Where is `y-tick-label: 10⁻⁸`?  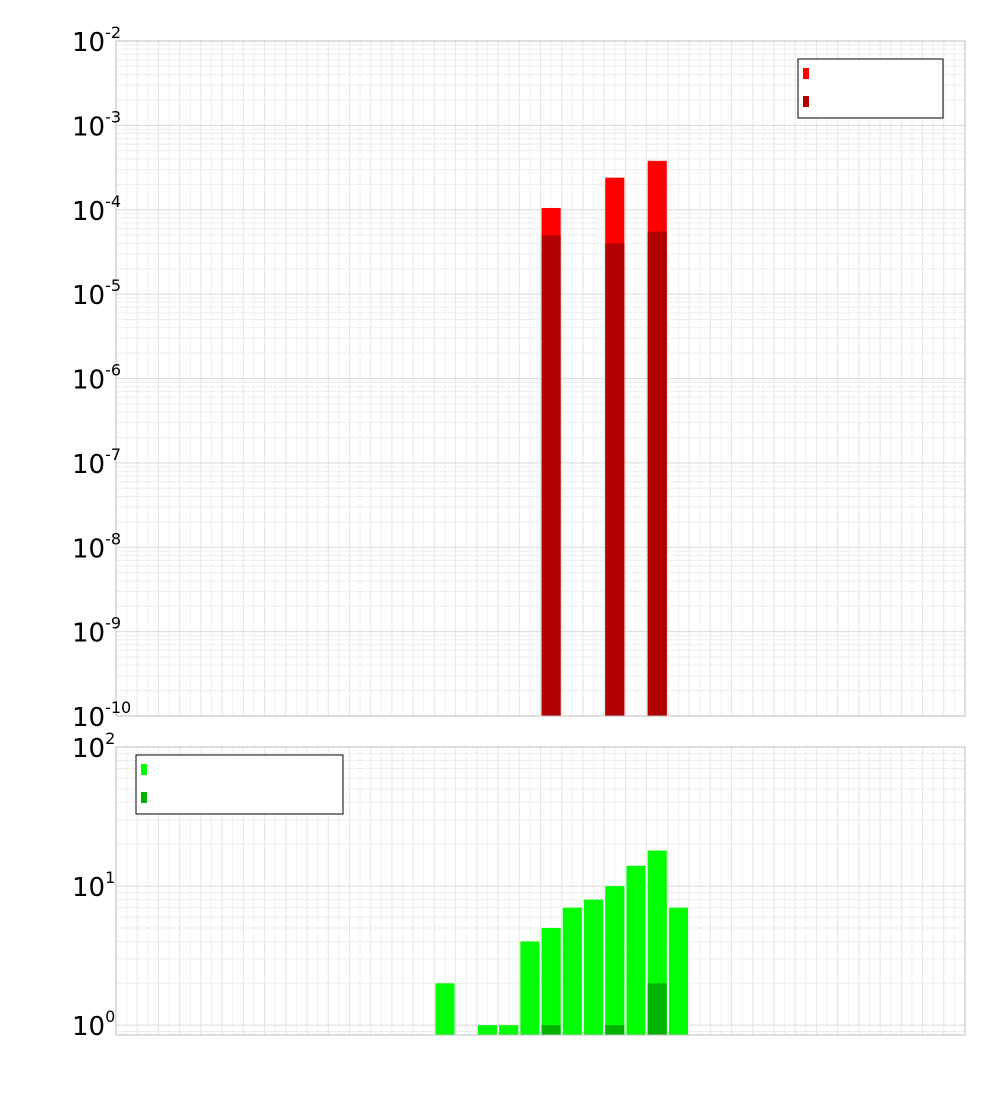
y-tick-label: 10⁻⁸ is located at coordinates (96, 546).